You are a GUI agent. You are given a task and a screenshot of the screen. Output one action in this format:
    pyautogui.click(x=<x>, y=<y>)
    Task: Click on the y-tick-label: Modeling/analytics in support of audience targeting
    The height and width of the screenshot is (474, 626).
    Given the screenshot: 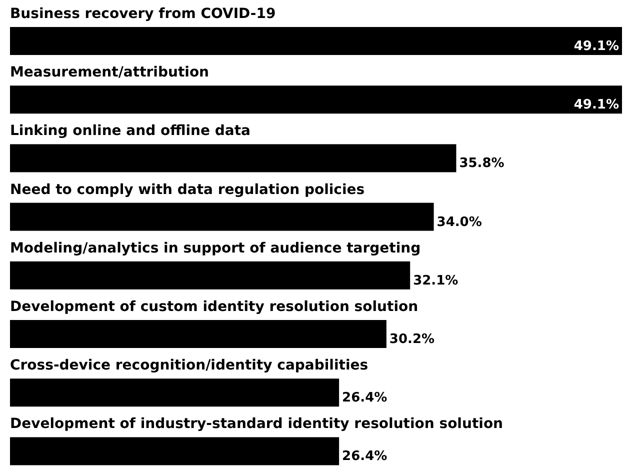 What is the action you would take?
    pyautogui.click(x=215, y=248)
    